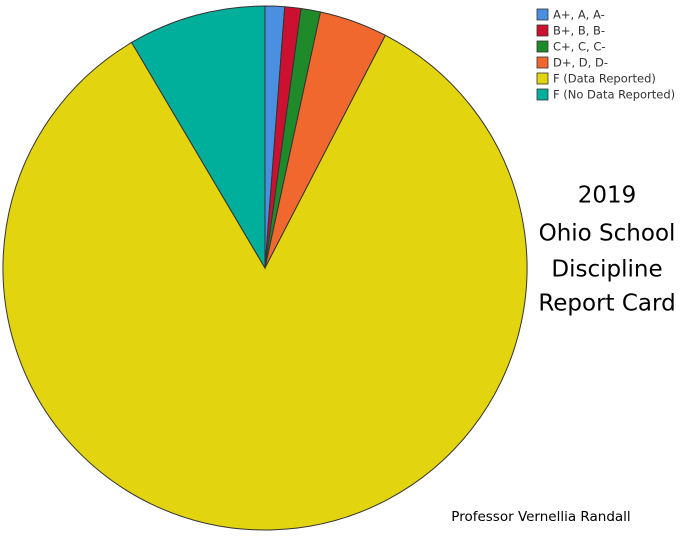  Describe the element at coordinates (614, 95) in the screenshot. I see `legend-label: F (No Data Reported)` at that location.